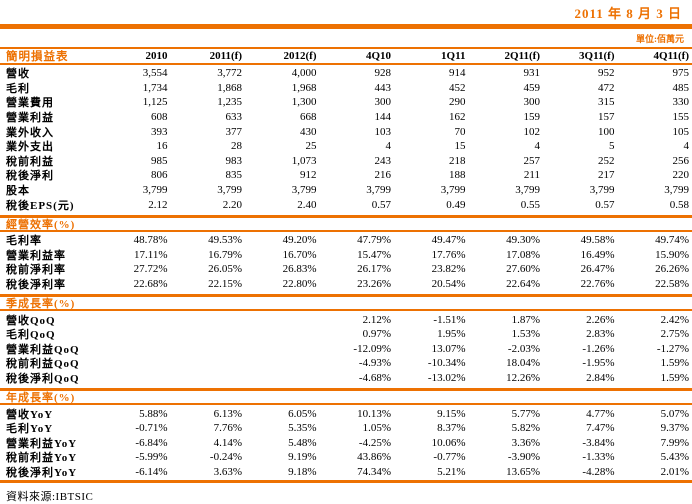 The width and height of the screenshot is (692, 504). I want to click on cell-value: 6.05%, so click(302, 413).